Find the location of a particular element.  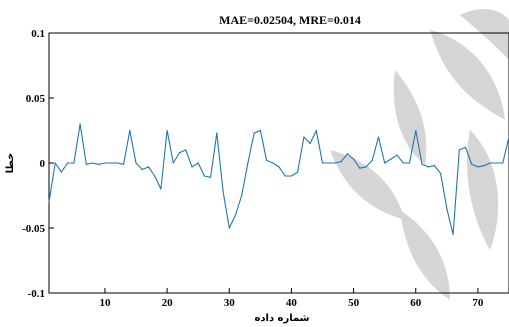

x-tick-label: 10 is located at coordinates (105, 303).